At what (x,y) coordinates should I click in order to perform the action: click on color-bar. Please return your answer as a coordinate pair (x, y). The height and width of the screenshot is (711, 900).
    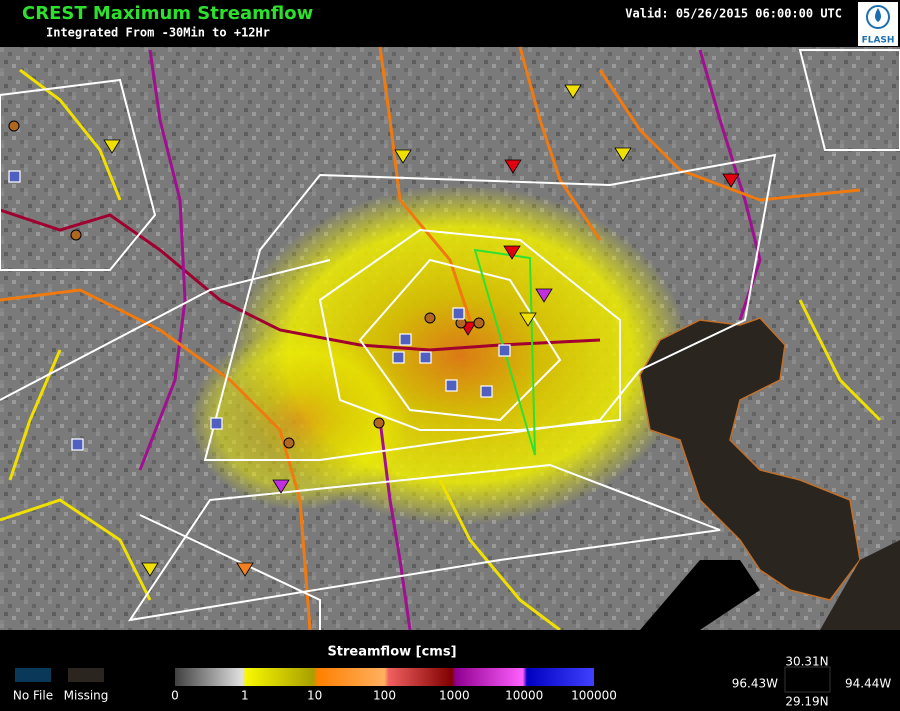
    Looking at the image, I should click on (384, 677).